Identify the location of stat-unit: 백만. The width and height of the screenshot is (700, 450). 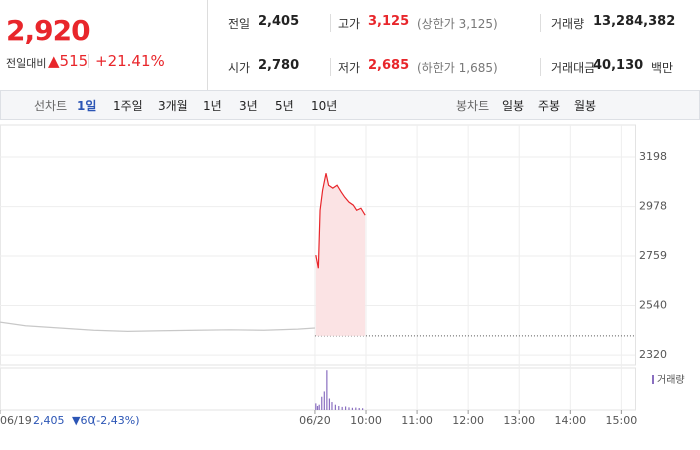
(662, 68).